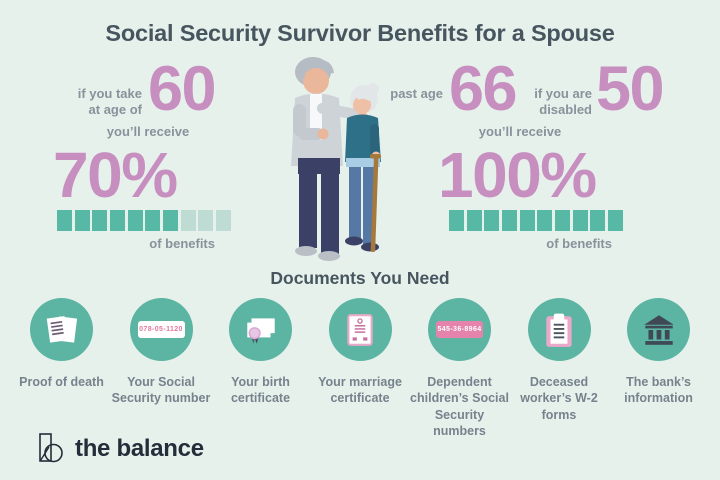 Image resolution: width=720 pixels, height=480 pixels. Describe the element at coordinates (336, 159) in the screenshot. I see `elderly-couple-svg` at that location.